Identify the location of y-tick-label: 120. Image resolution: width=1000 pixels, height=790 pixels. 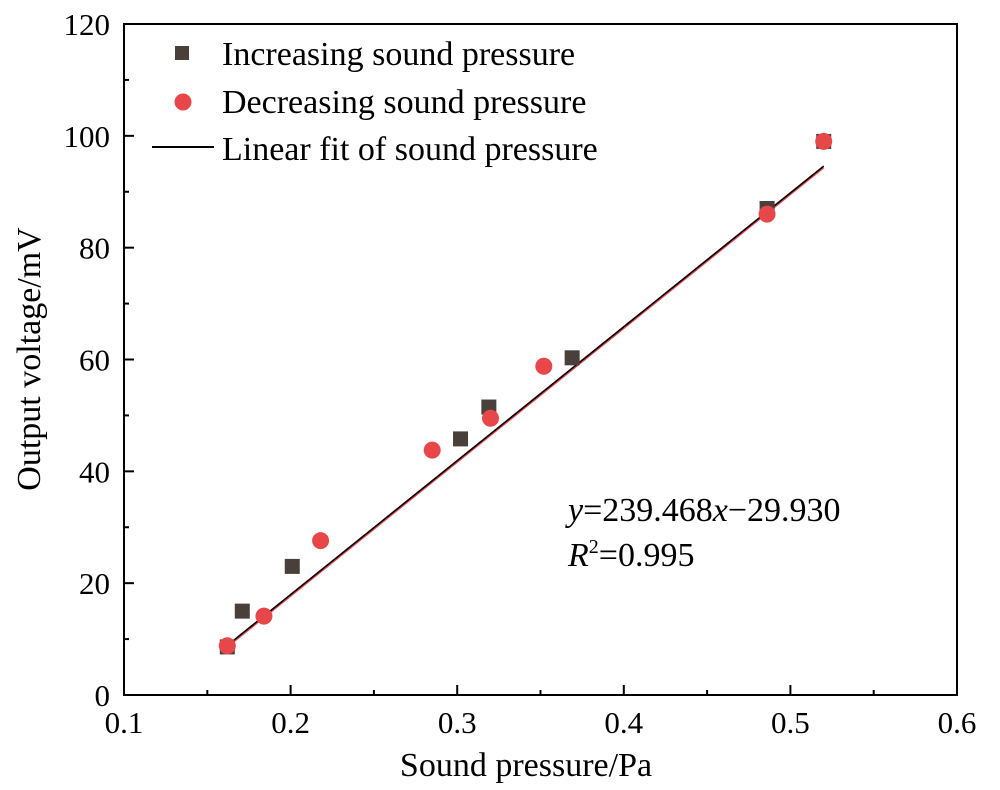
(87, 24).